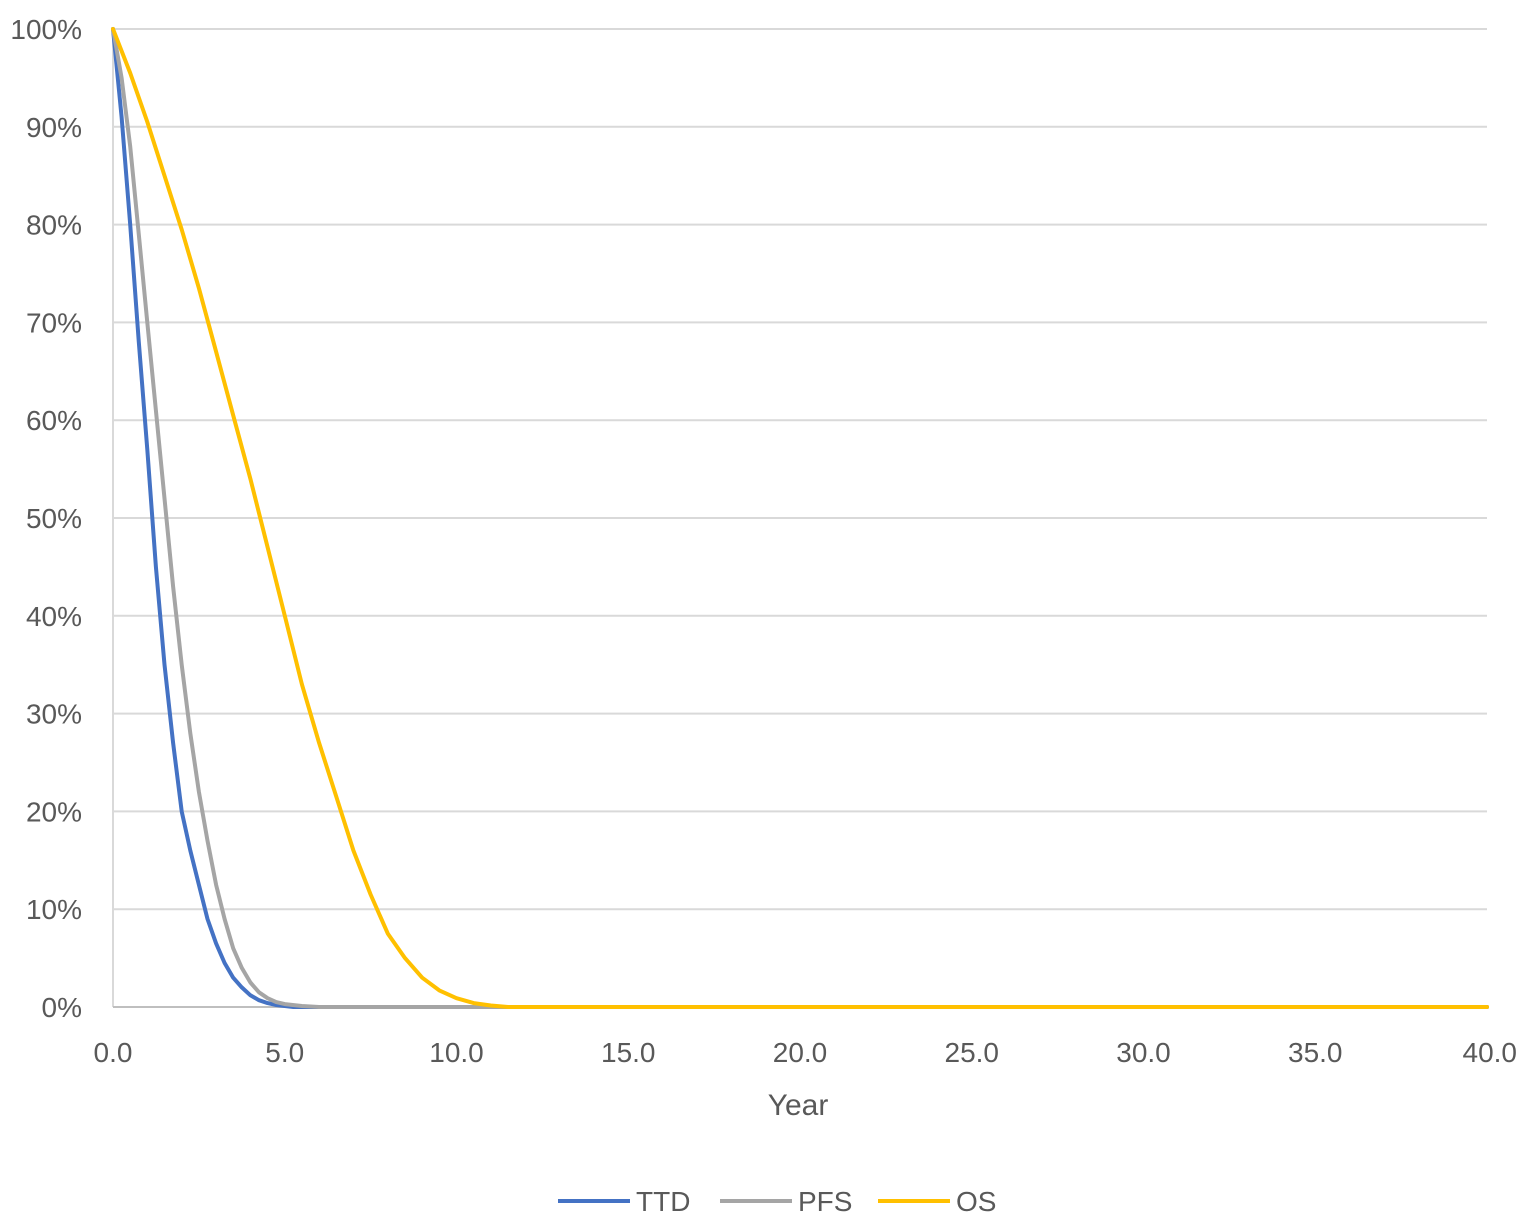  I want to click on y-tick-label: 30%, so click(54, 714).